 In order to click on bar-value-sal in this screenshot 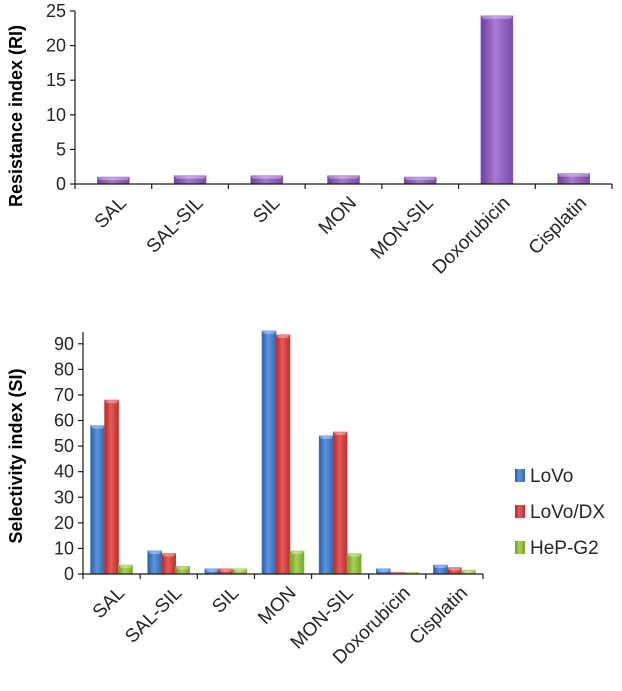, I will do `click(113, 180)`.